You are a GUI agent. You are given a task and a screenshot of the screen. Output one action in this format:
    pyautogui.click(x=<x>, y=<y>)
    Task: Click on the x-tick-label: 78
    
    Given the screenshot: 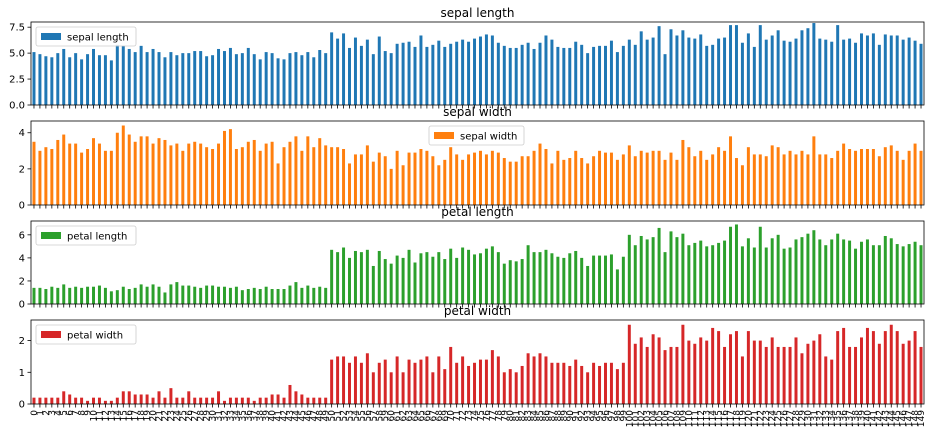 What is the action you would take?
    pyautogui.click(x=499, y=416)
    